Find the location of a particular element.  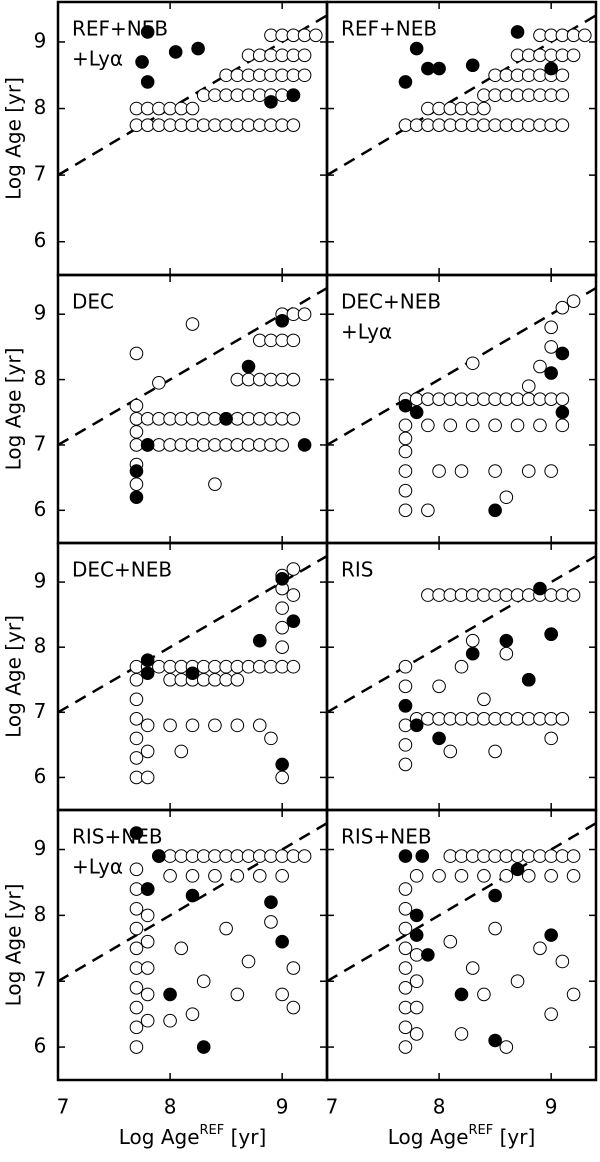

y-axis-label: Log Age [yr] is located at coordinates (14, 409).